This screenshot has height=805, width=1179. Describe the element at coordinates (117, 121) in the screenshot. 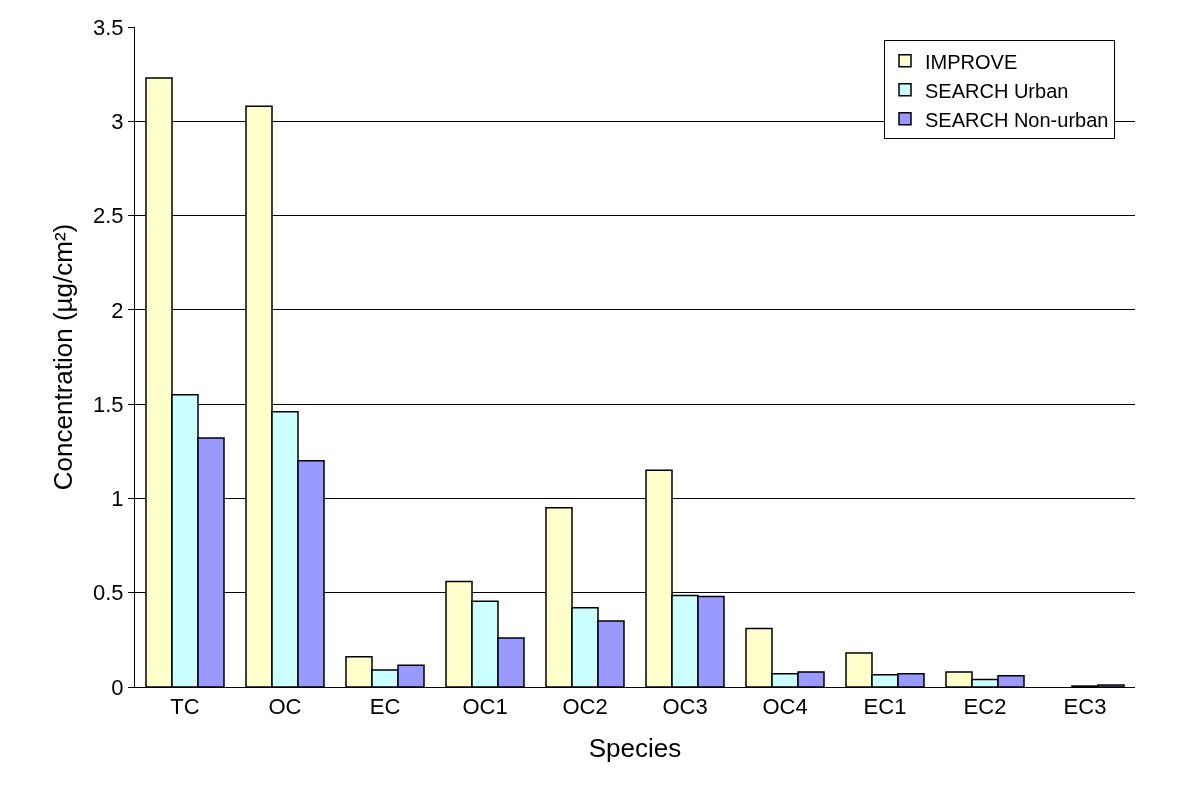

I see `y-tick-label: 3` at that location.